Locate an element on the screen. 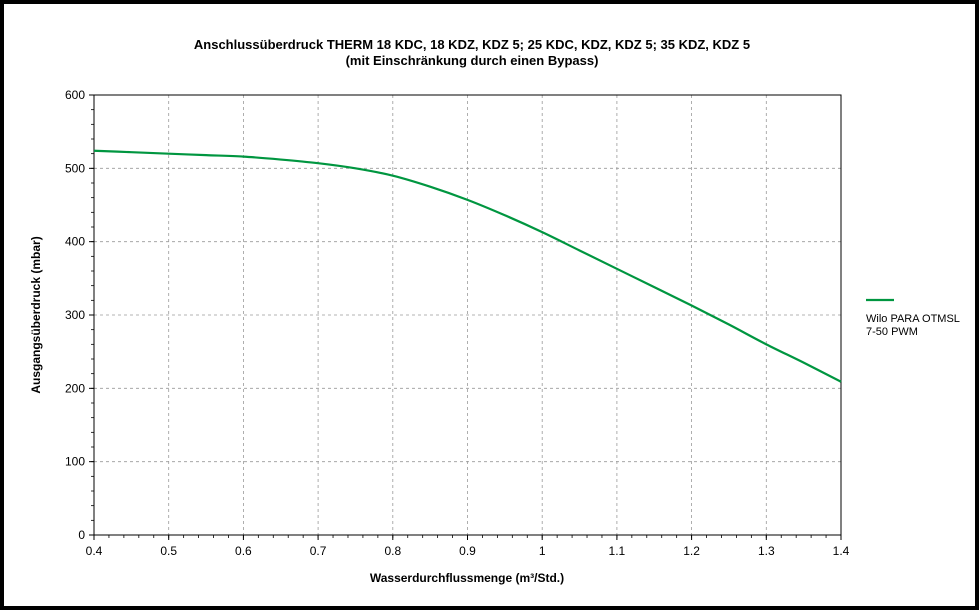 The width and height of the screenshot is (979, 610). x-tick-label: 0.6 is located at coordinates (243, 551).